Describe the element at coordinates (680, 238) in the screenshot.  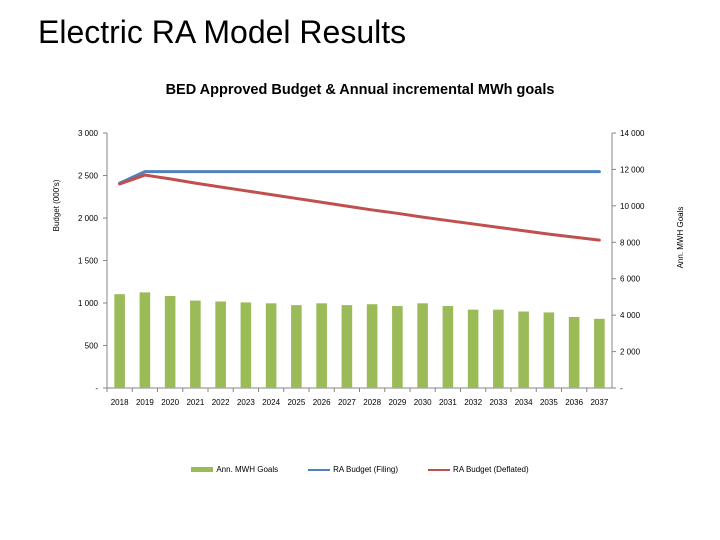
I see `y2-axis-title: Ann. MWH Goals` at that location.